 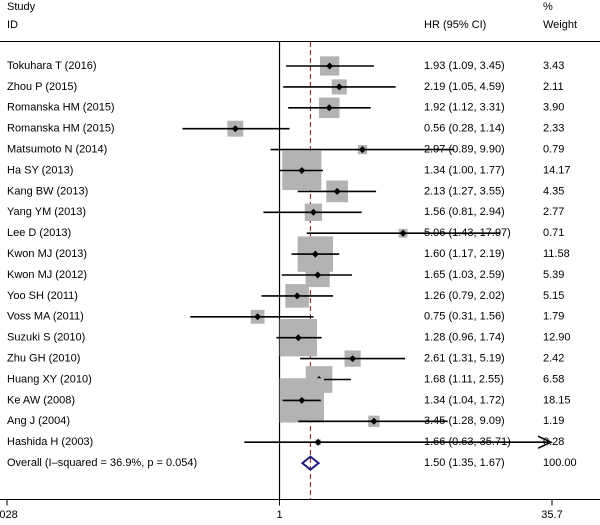 I want to click on hr-ci-value: 1.26 (0.79, 2.02), so click(x=464, y=296).